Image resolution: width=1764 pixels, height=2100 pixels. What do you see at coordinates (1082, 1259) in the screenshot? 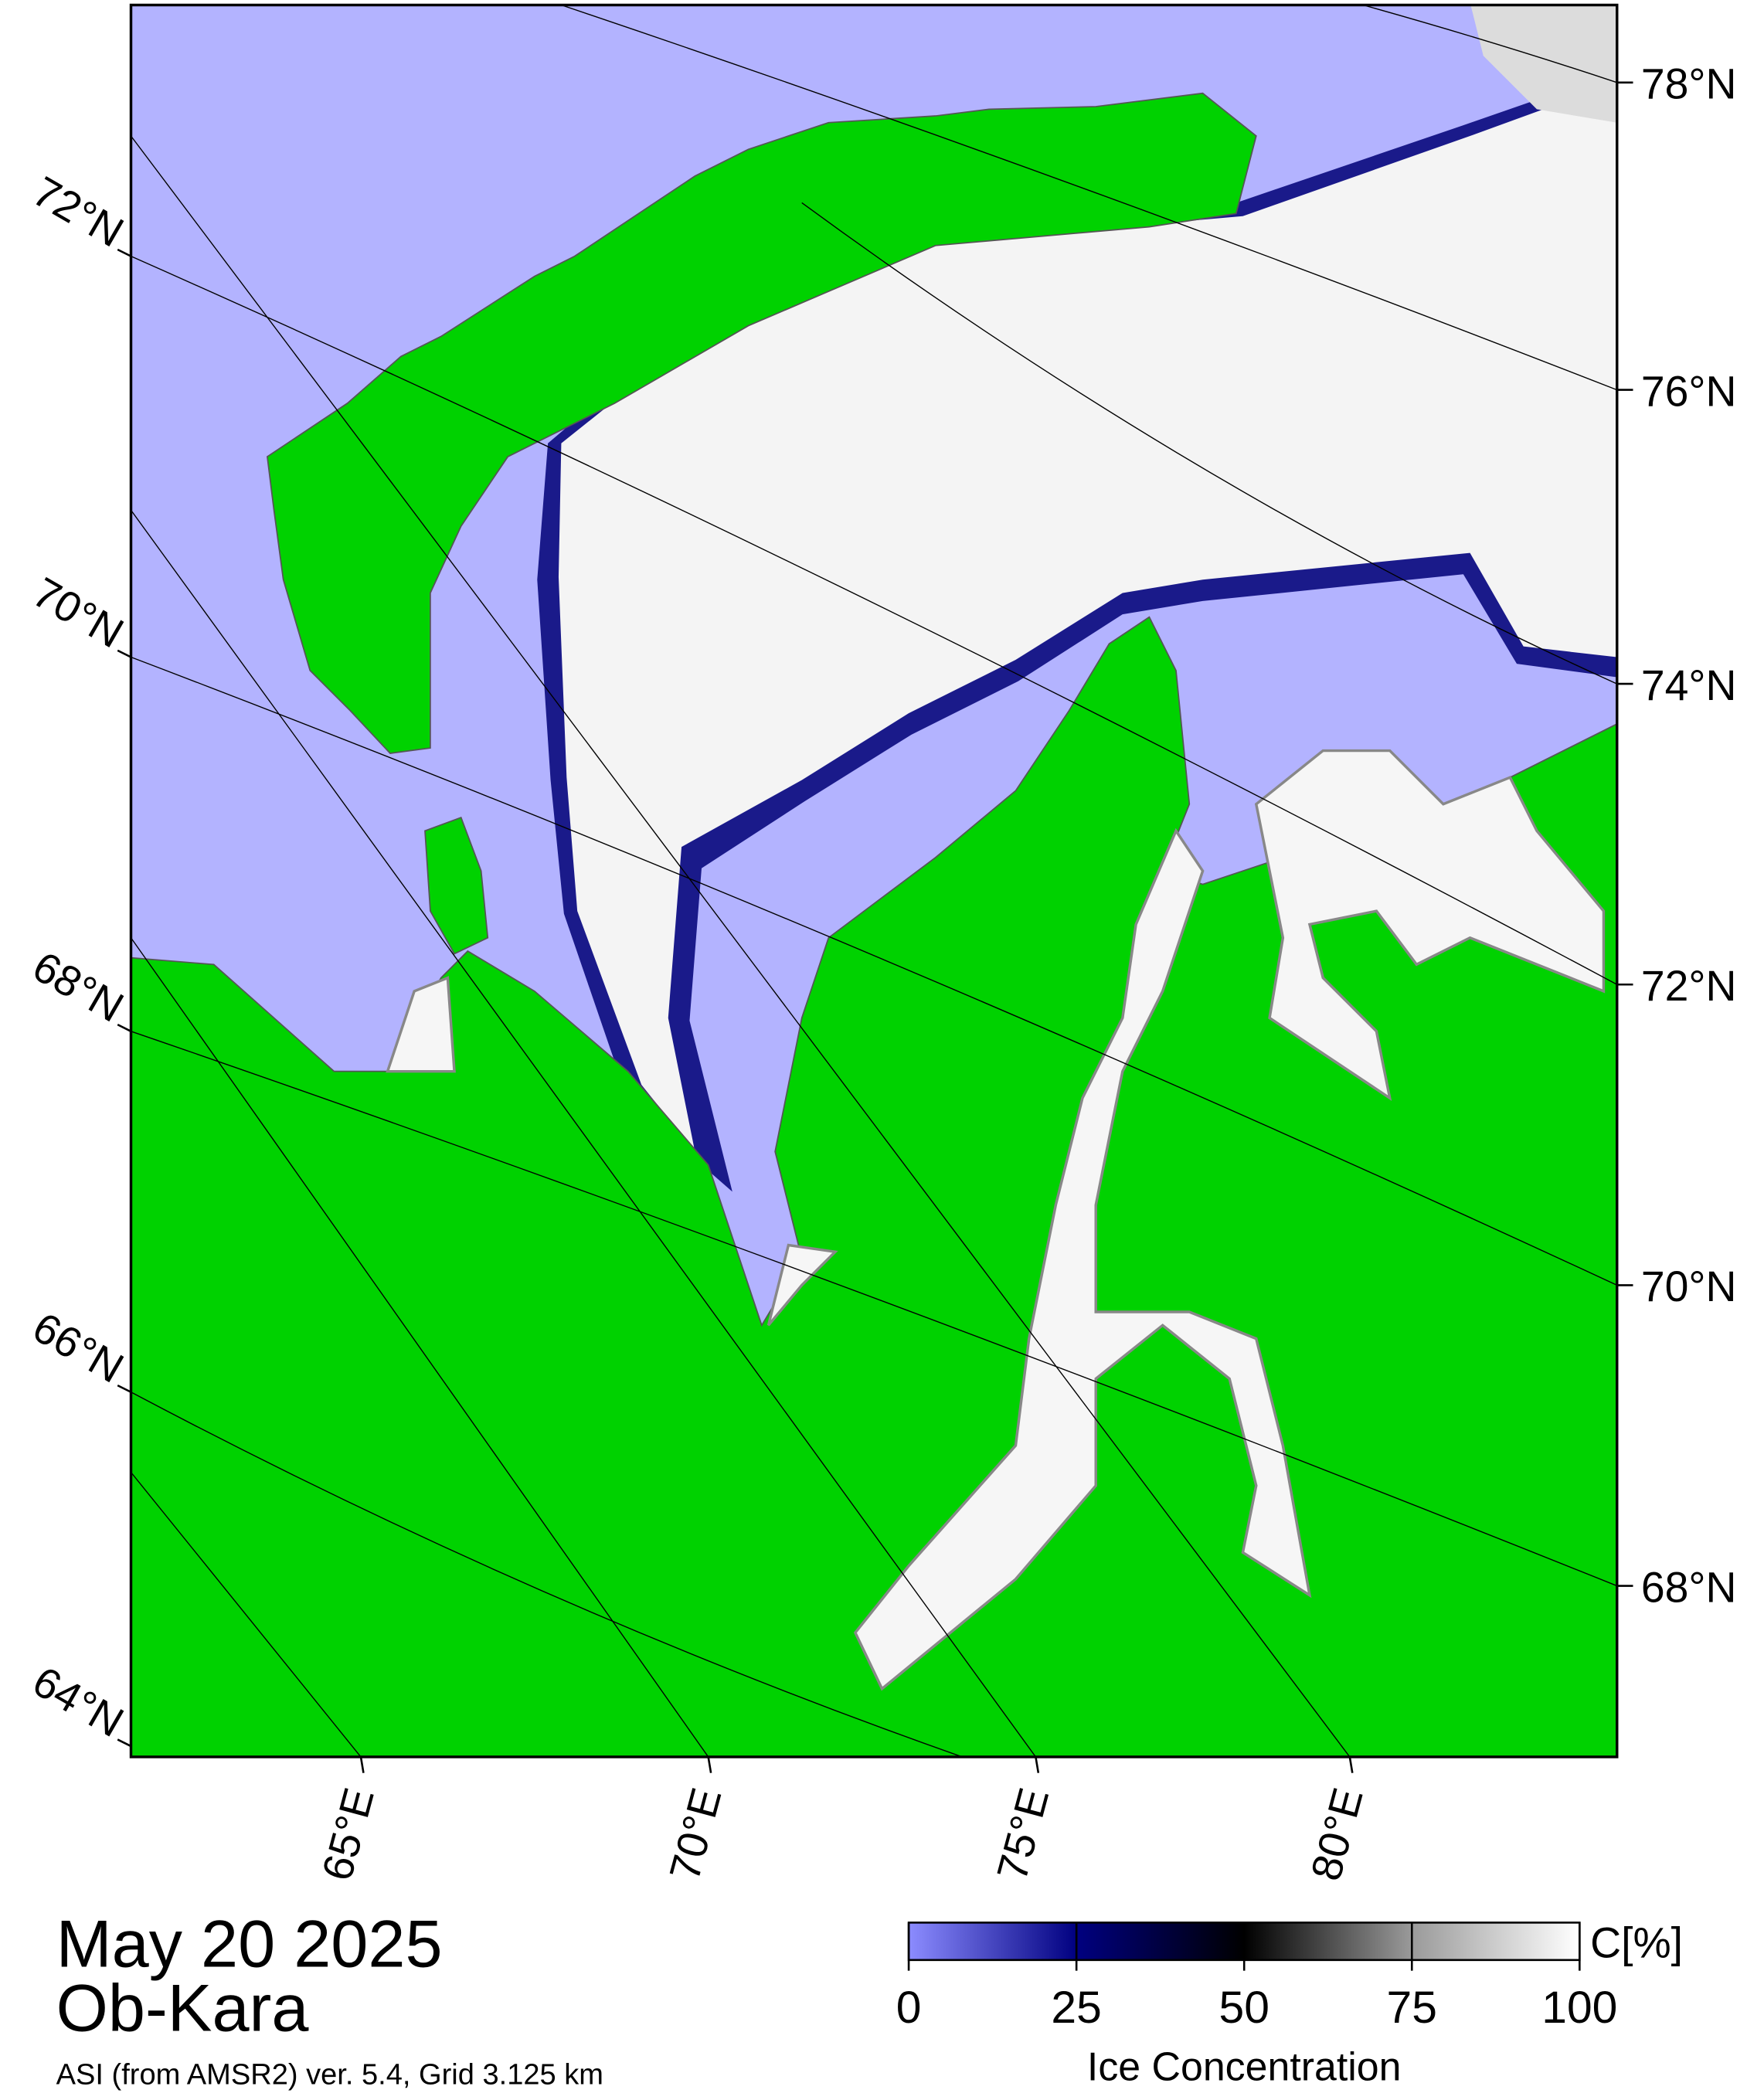
I see `ice-ob-gulf` at bounding box center [1082, 1259].